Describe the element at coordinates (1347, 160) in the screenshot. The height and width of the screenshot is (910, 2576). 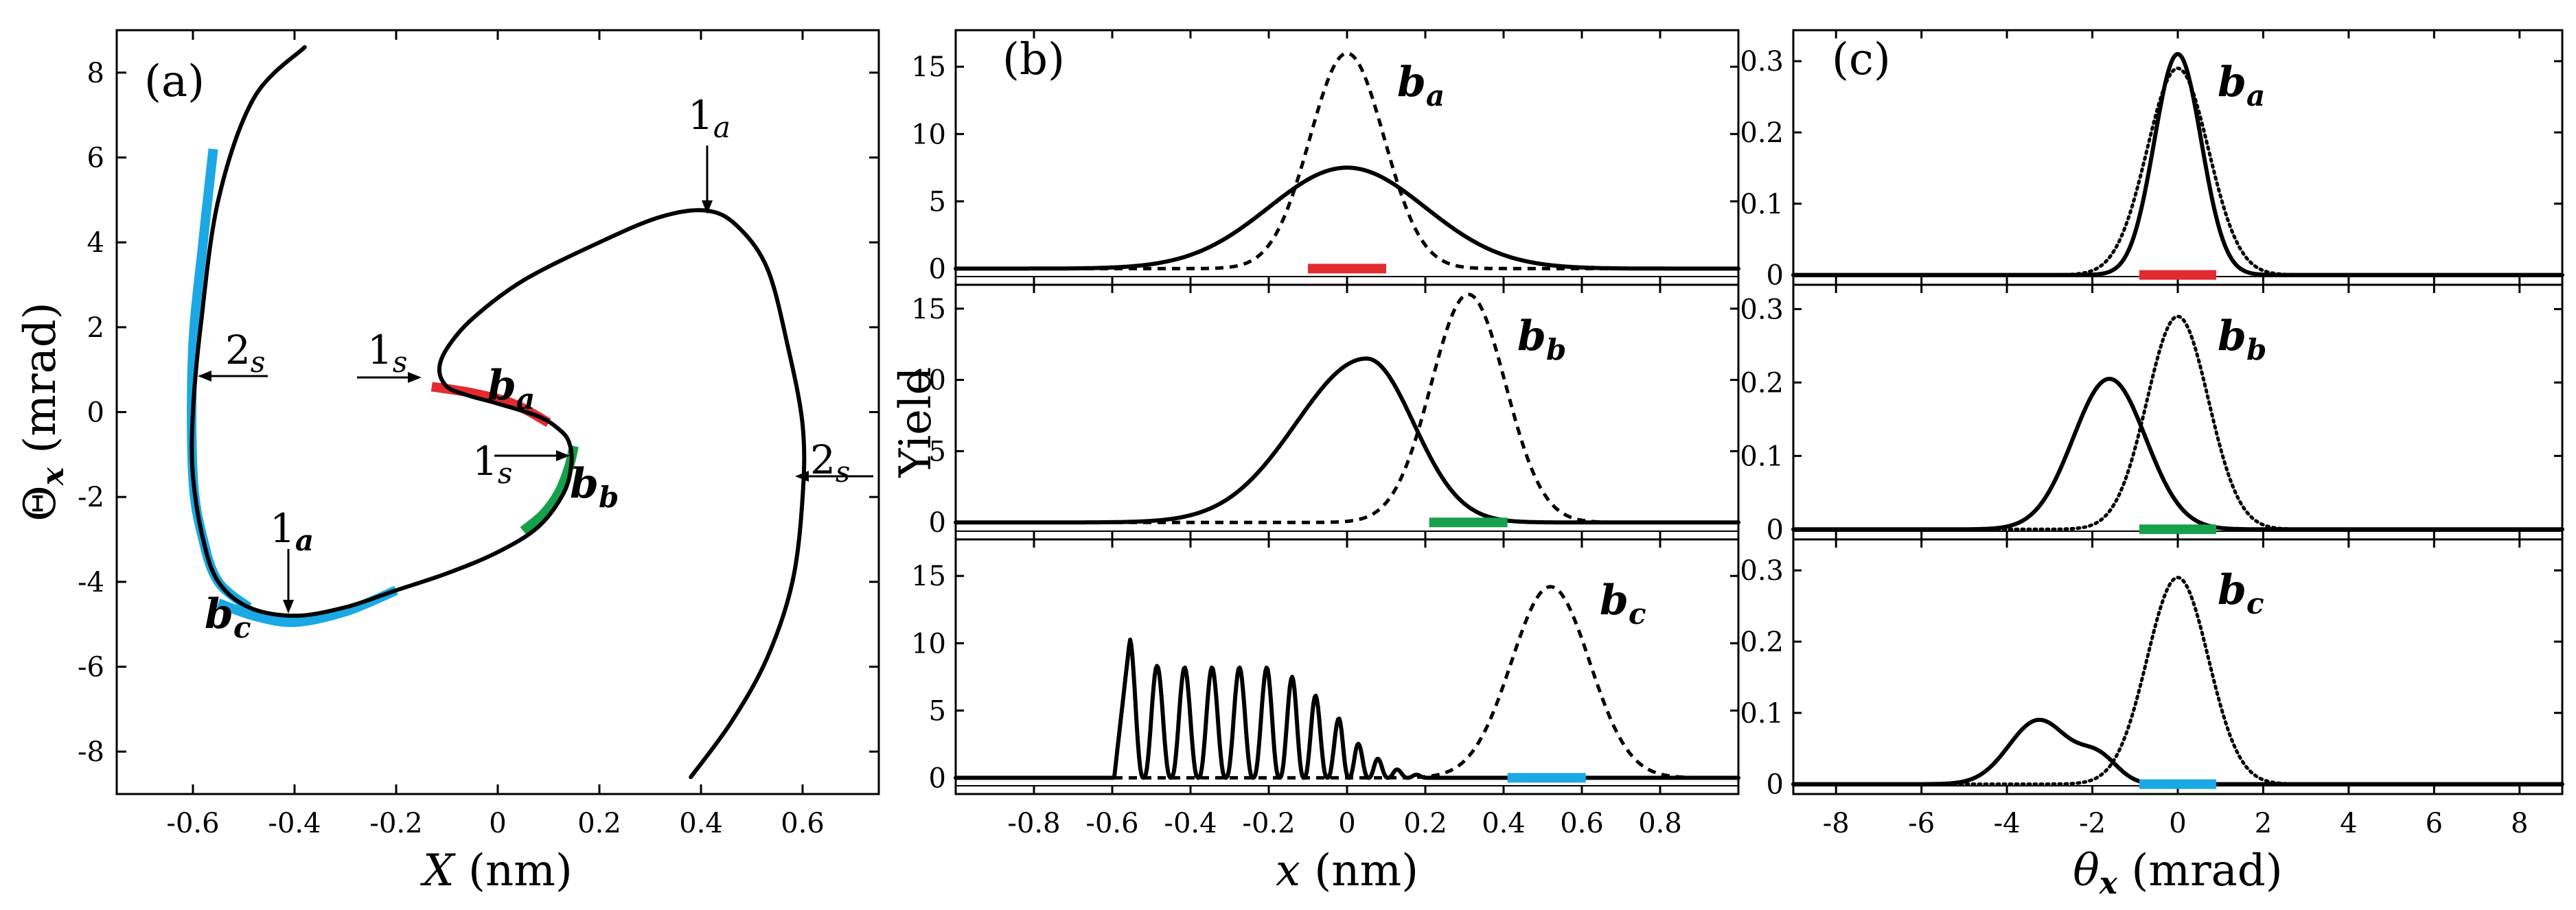
I see `b-b_a-dashed-curve` at that location.